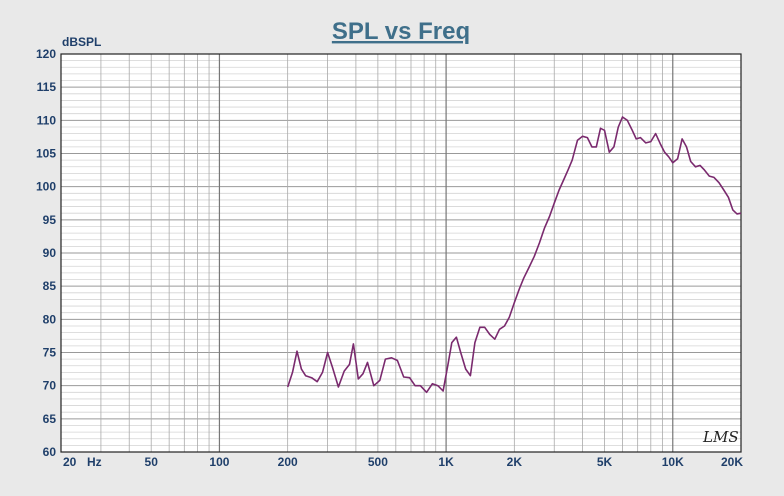 This screenshot has height=496, width=784. What do you see at coordinates (401, 31) in the screenshot?
I see `chart-title: SPL vs Freq` at bounding box center [401, 31].